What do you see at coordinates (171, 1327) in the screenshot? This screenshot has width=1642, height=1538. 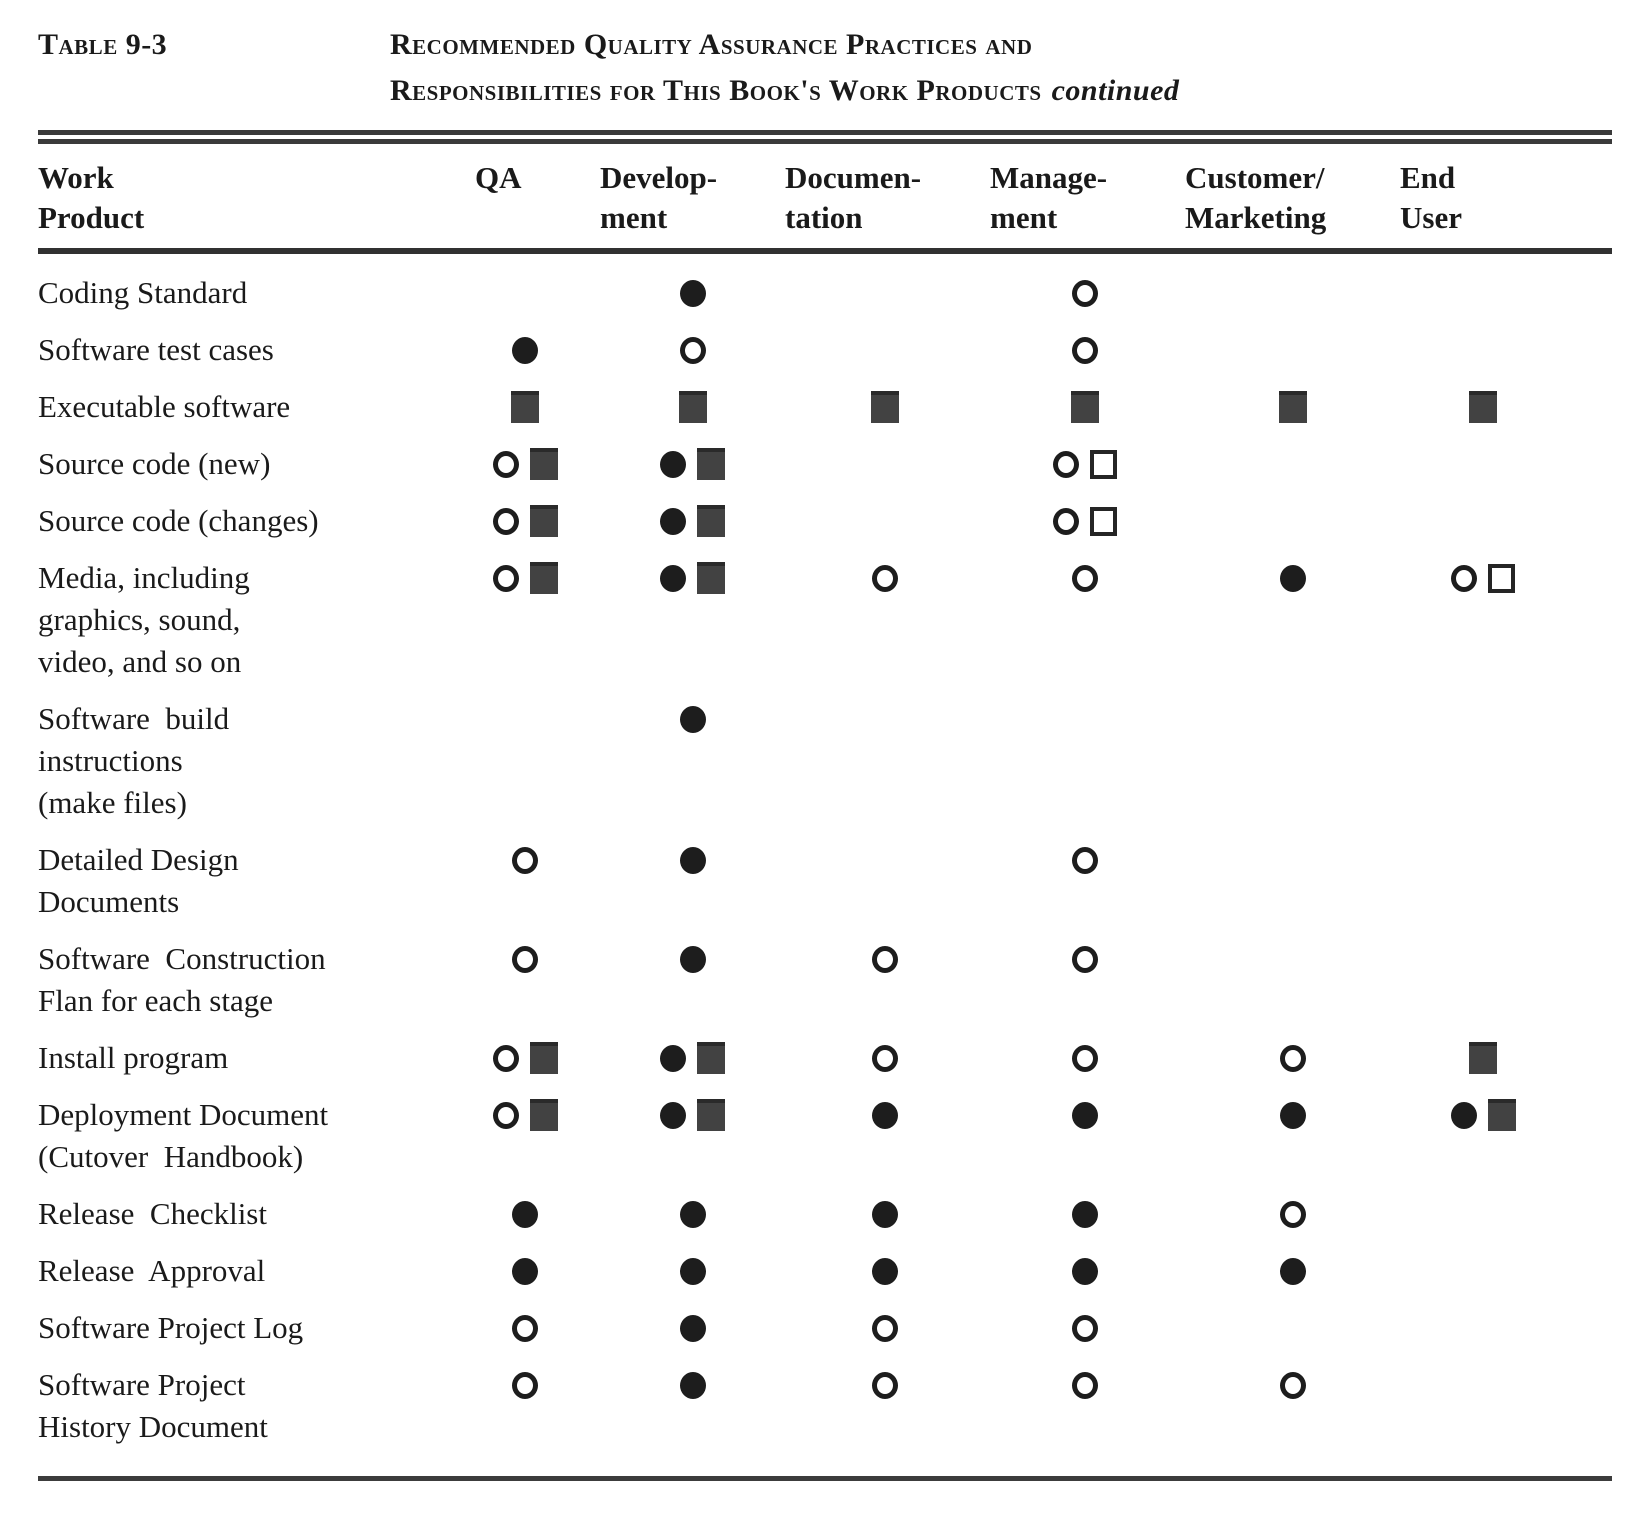 I see `work-product-label: Software Project Log` at bounding box center [171, 1327].